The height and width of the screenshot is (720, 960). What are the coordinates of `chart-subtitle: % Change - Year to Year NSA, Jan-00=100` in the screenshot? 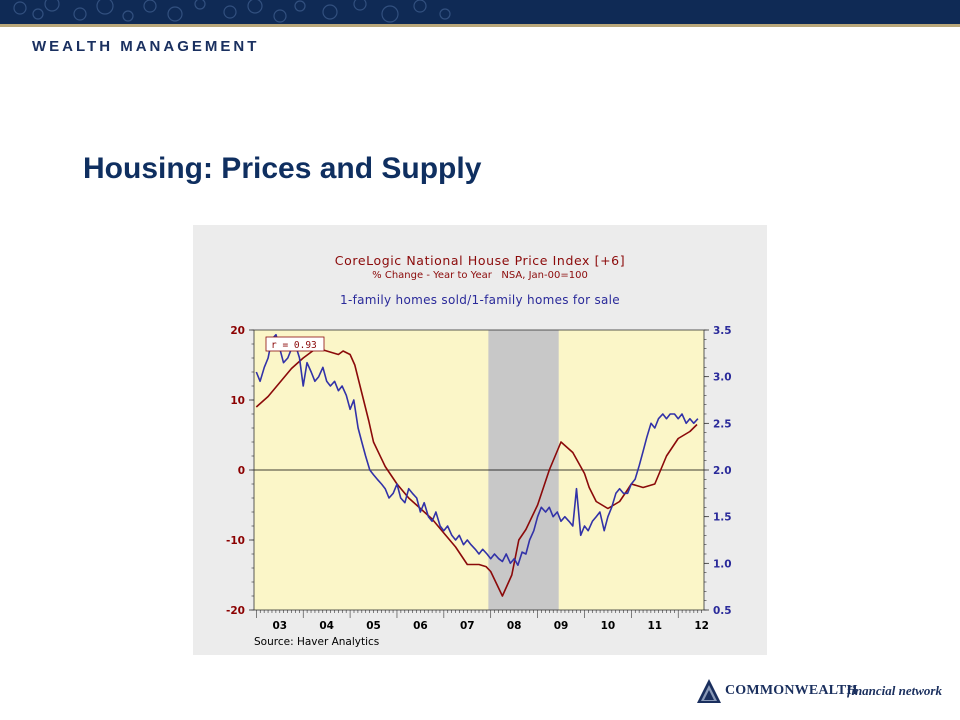 It's located at (480, 275).